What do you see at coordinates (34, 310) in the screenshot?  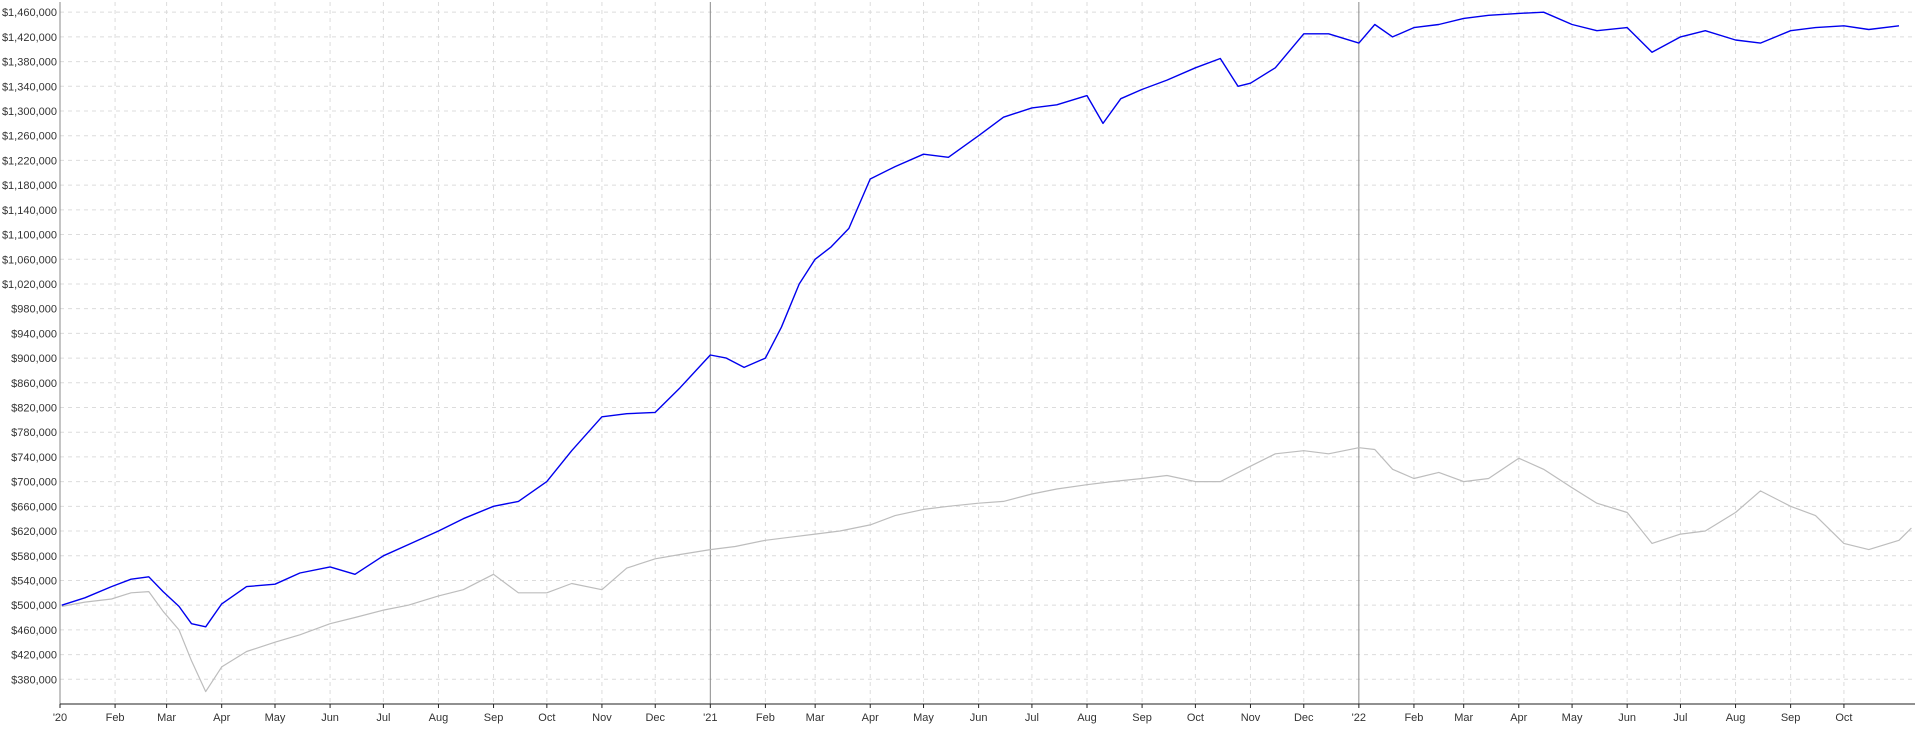 I see `y-tick-label: $980,000` at bounding box center [34, 310].